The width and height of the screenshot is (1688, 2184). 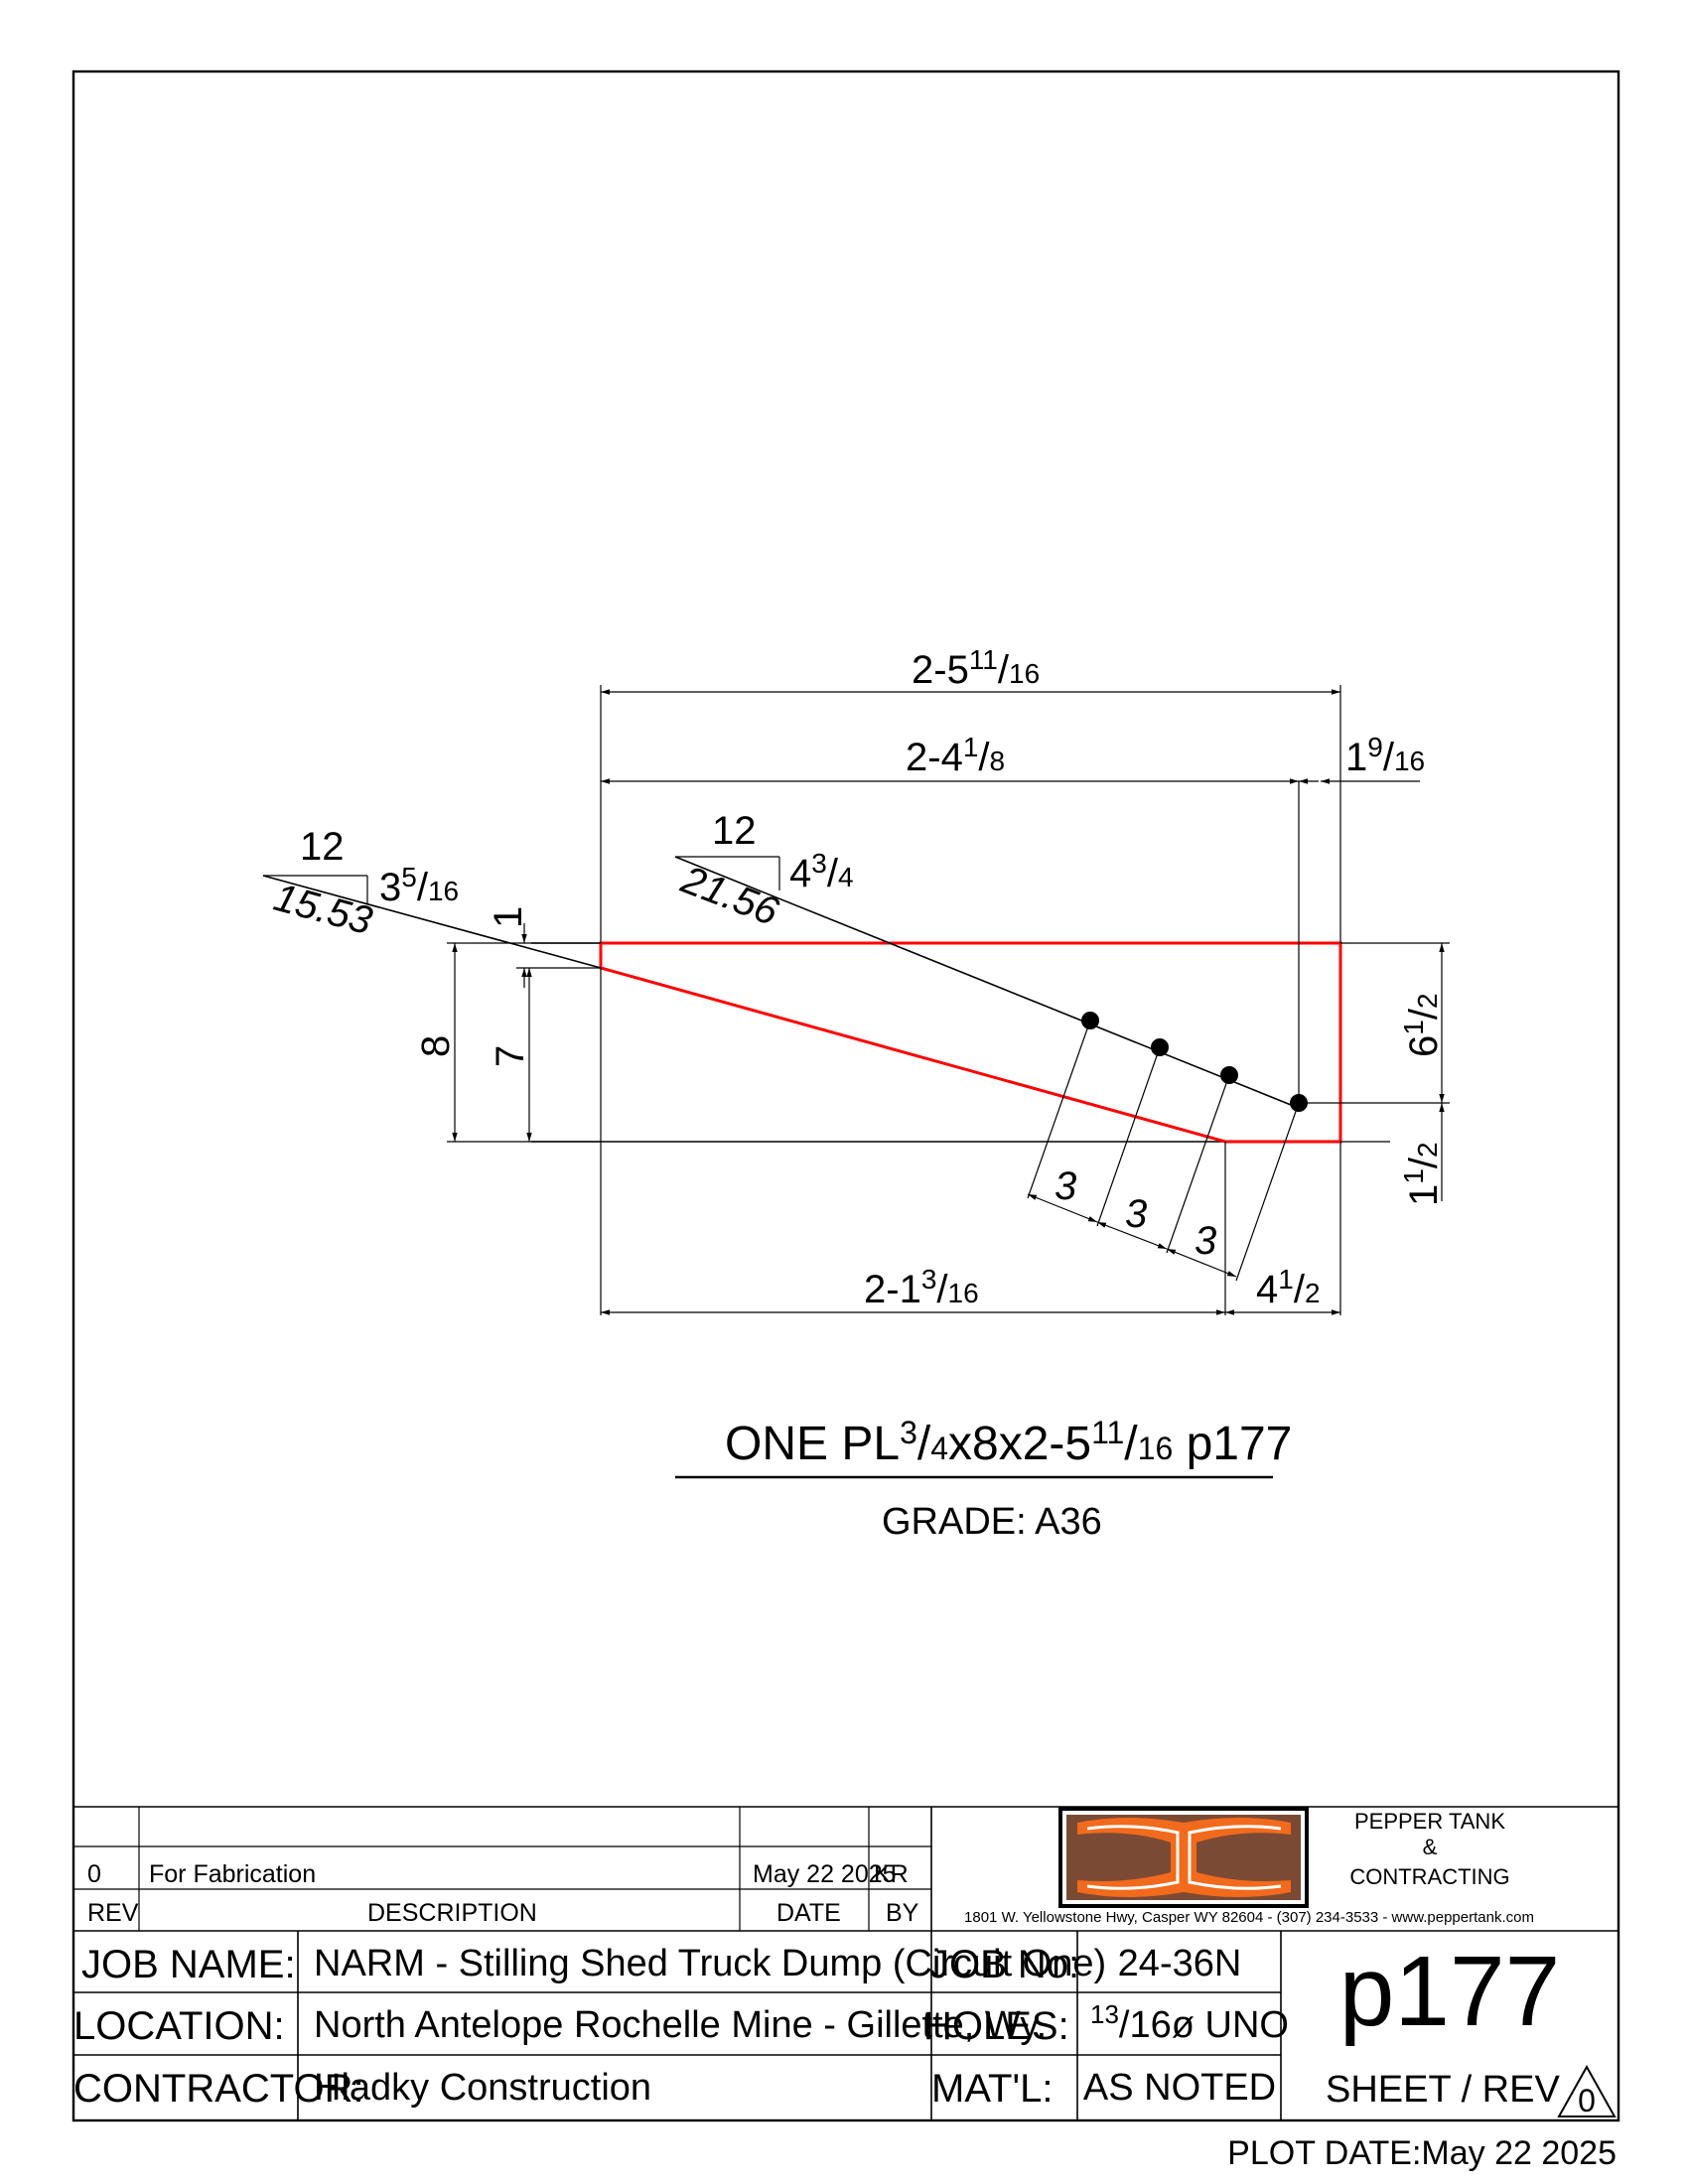 What do you see at coordinates (1385, 755) in the screenshot?
I see `end-offset-dim: 19/16` at bounding box center [1385, 755].